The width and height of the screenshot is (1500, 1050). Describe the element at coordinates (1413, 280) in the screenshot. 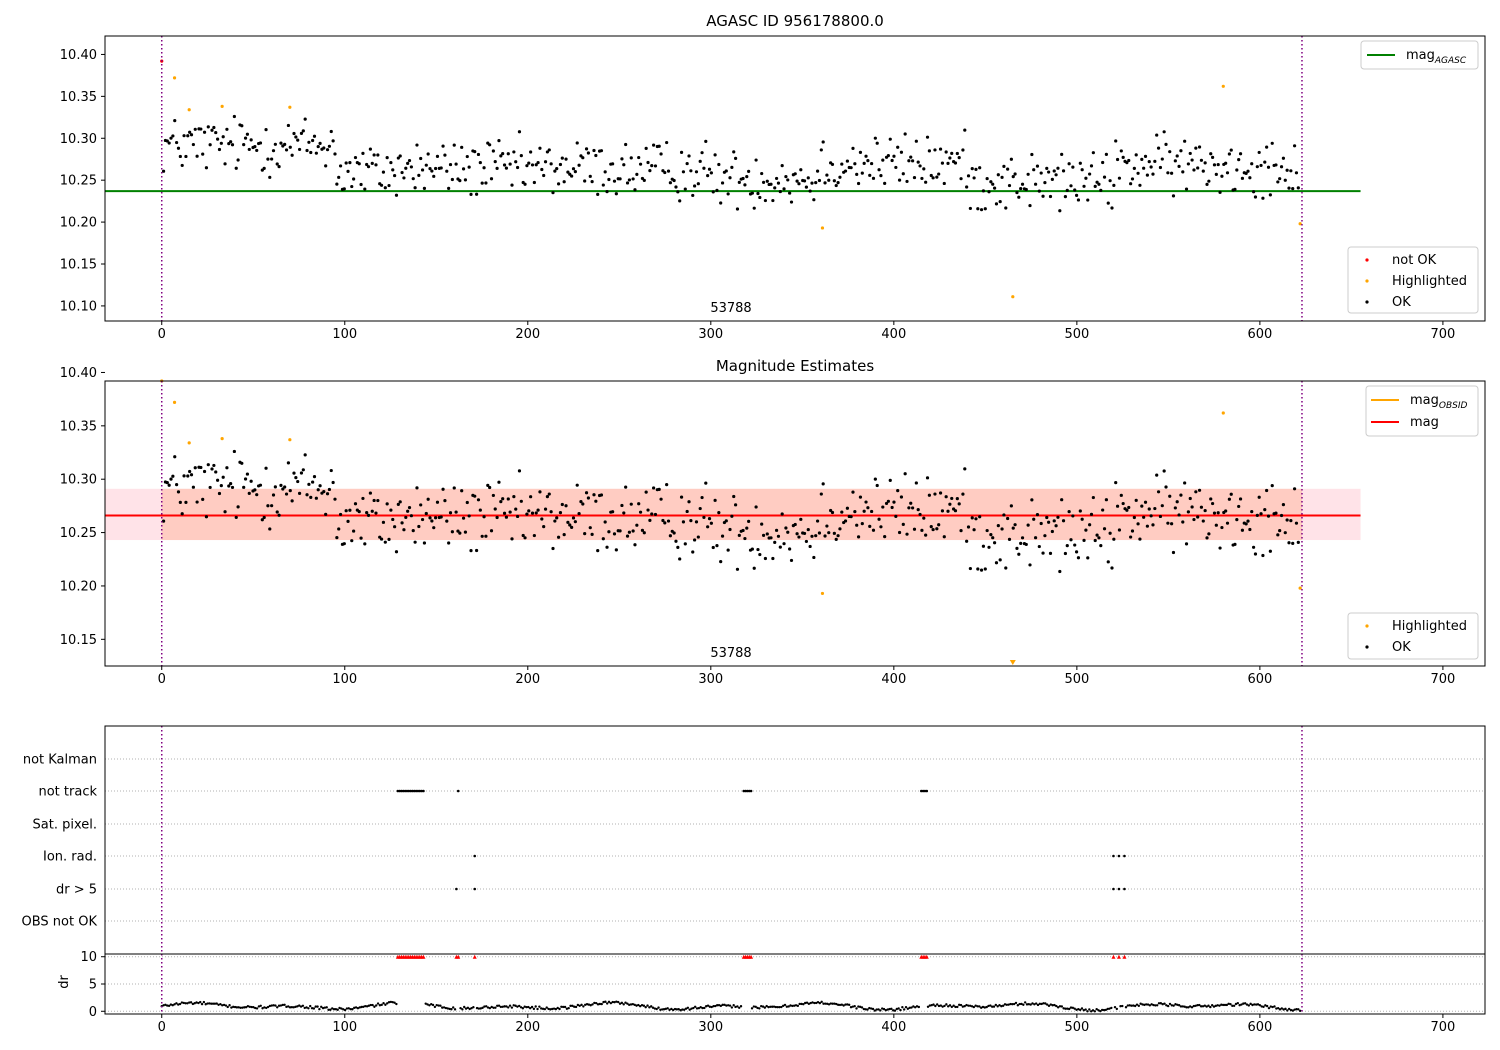

I see `agasc-legend-lower: not OK Highlighted OK` at that location.